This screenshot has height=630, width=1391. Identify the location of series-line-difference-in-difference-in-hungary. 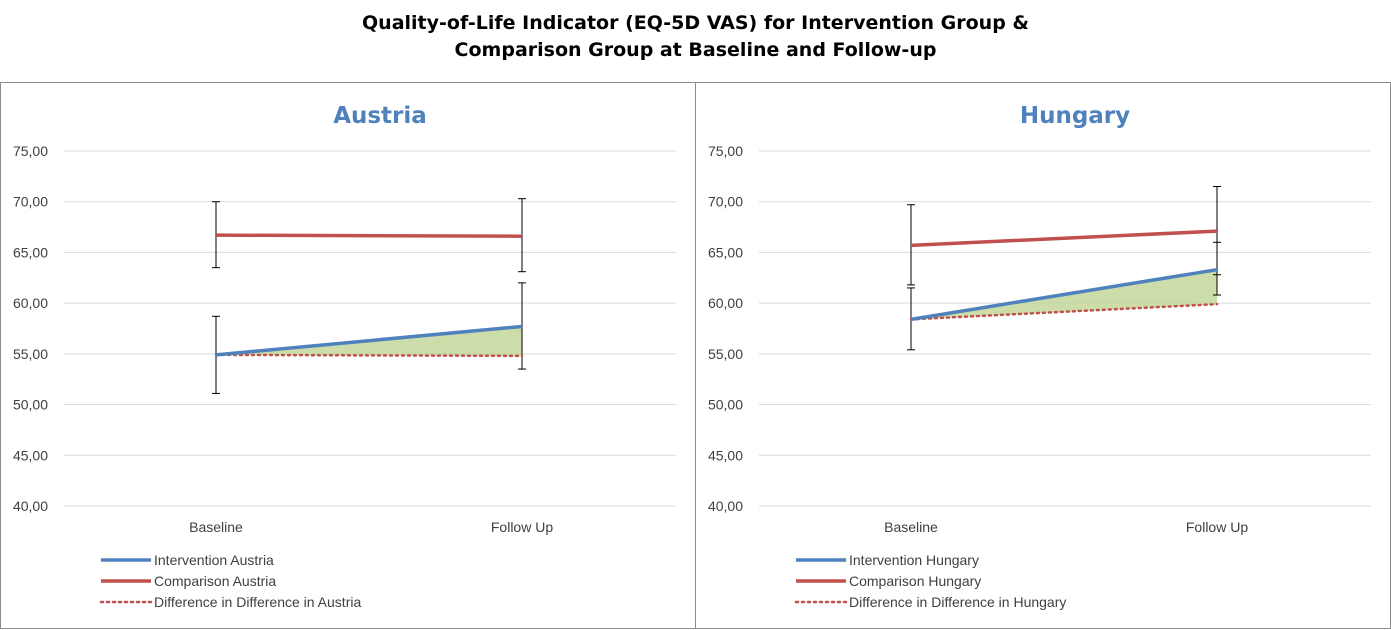
(1064, 311).